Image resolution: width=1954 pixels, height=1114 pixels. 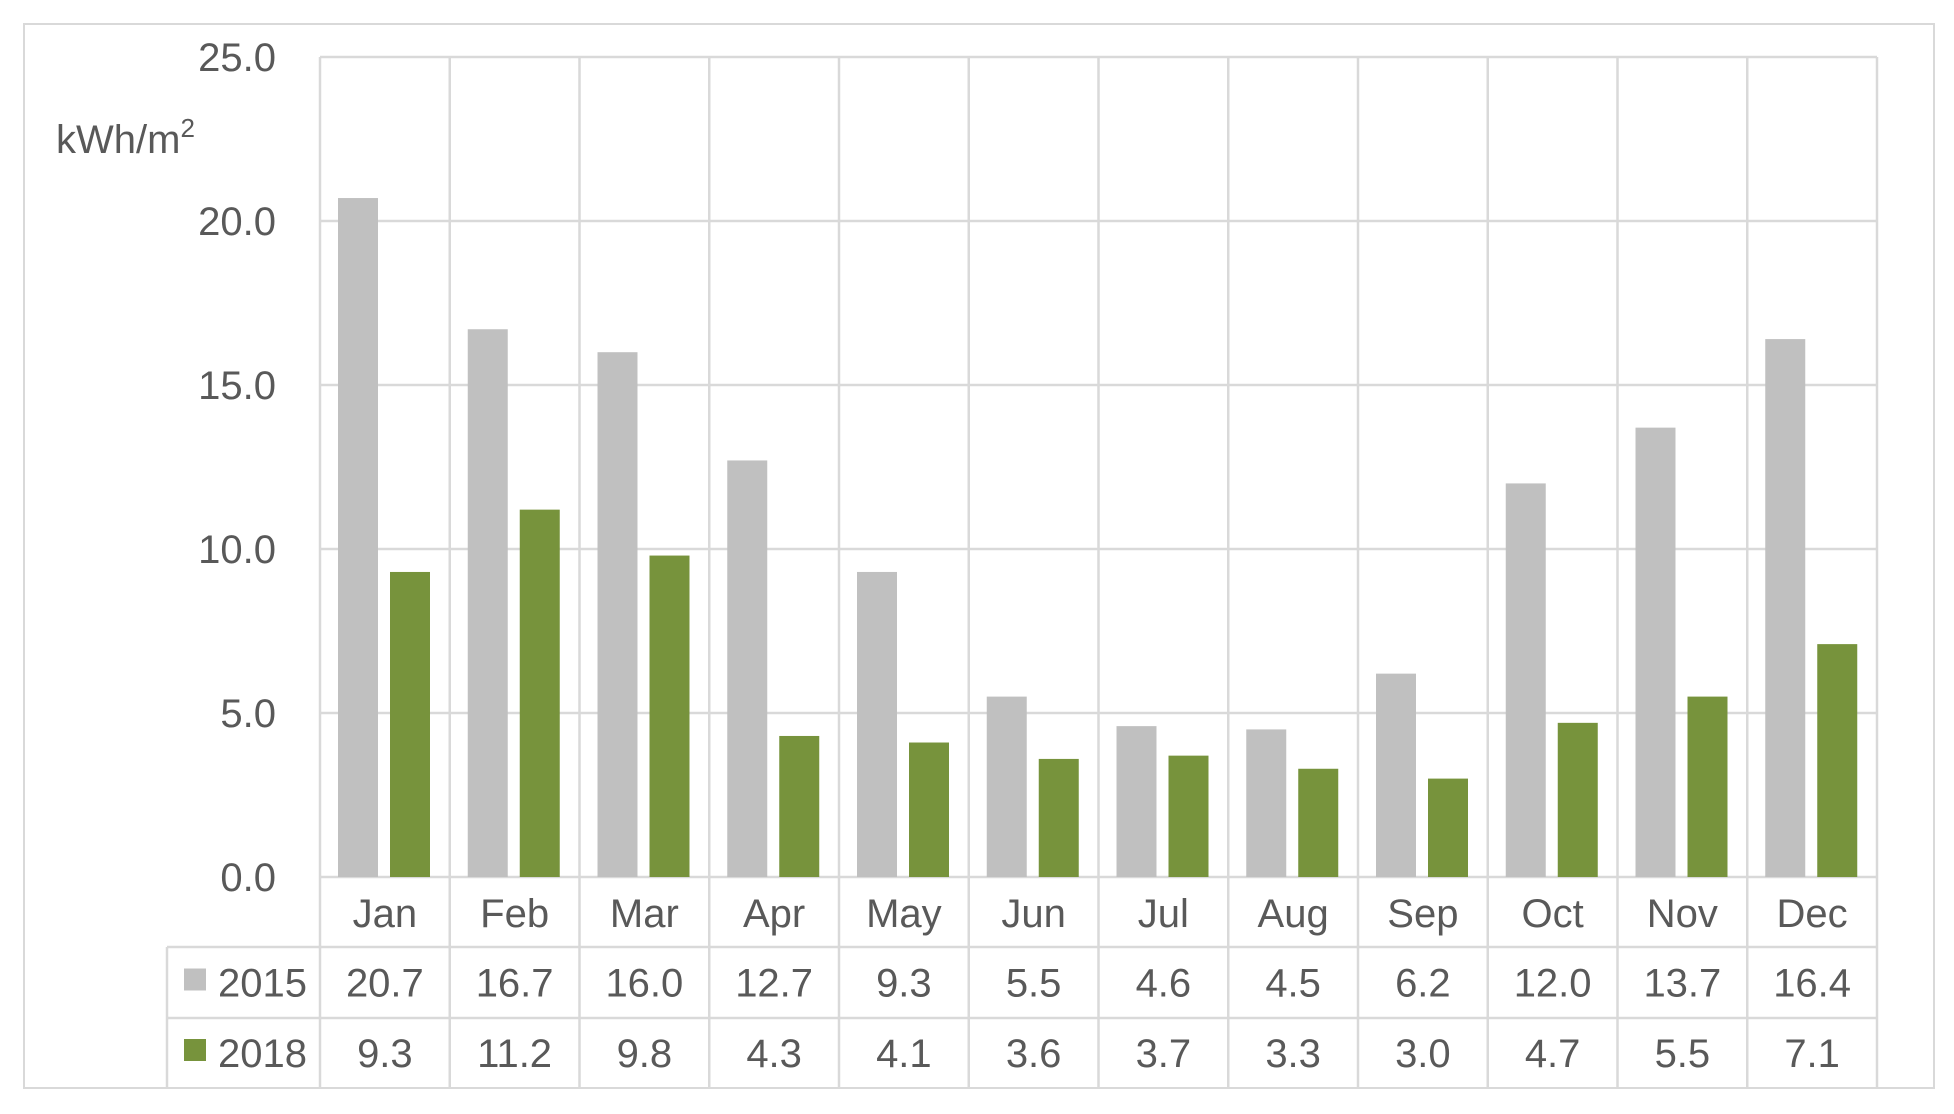 What do you see at coordinates (237, 222) in the screenshot?
I see `y-tick-label: 20.0` at bounding box center [237, 222].